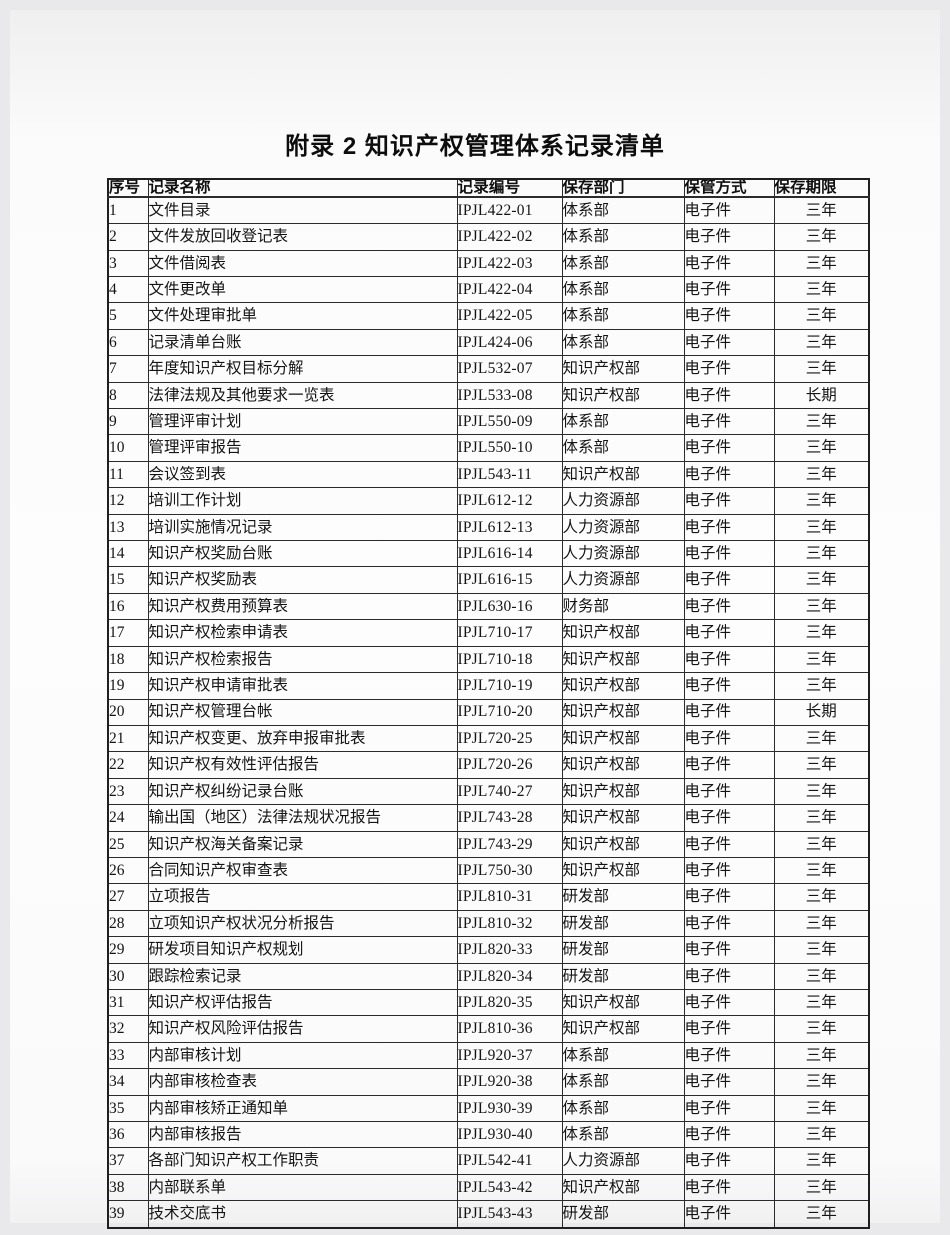  Describe the element at coordinates (509, 554) in the screenshot. I see `cell-record-code: IPJL616-14` at that location.